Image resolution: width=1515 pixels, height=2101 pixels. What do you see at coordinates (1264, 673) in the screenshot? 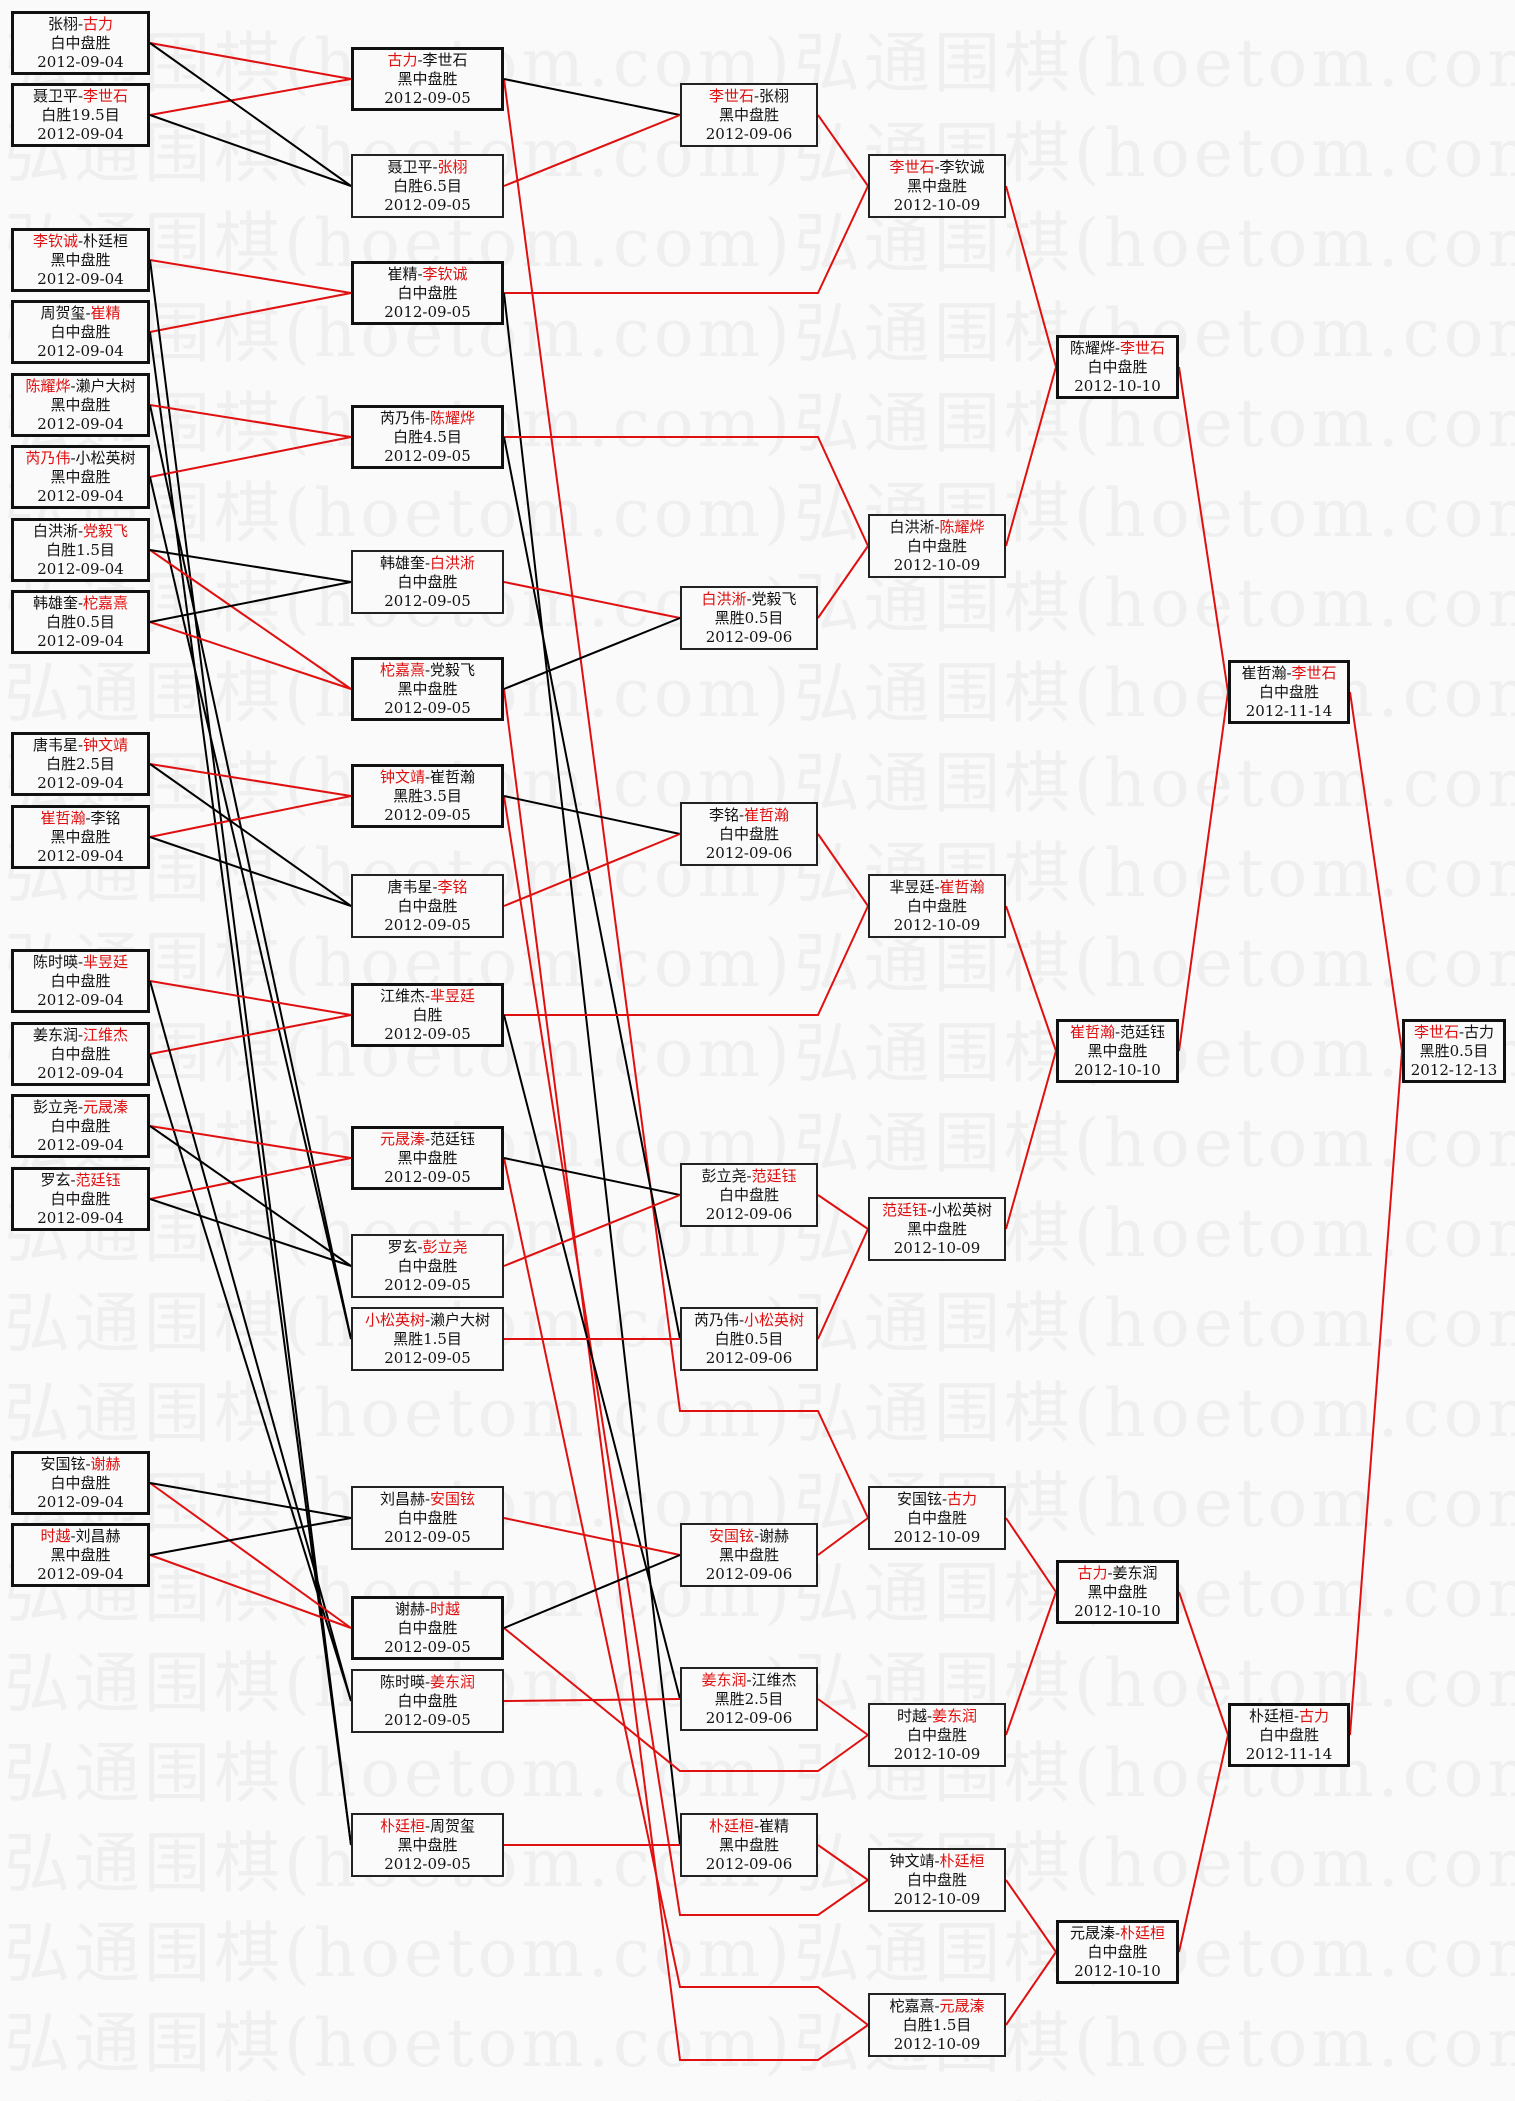
I see `player-name: 崔哲瀚` at bounding box center [1264, 673].